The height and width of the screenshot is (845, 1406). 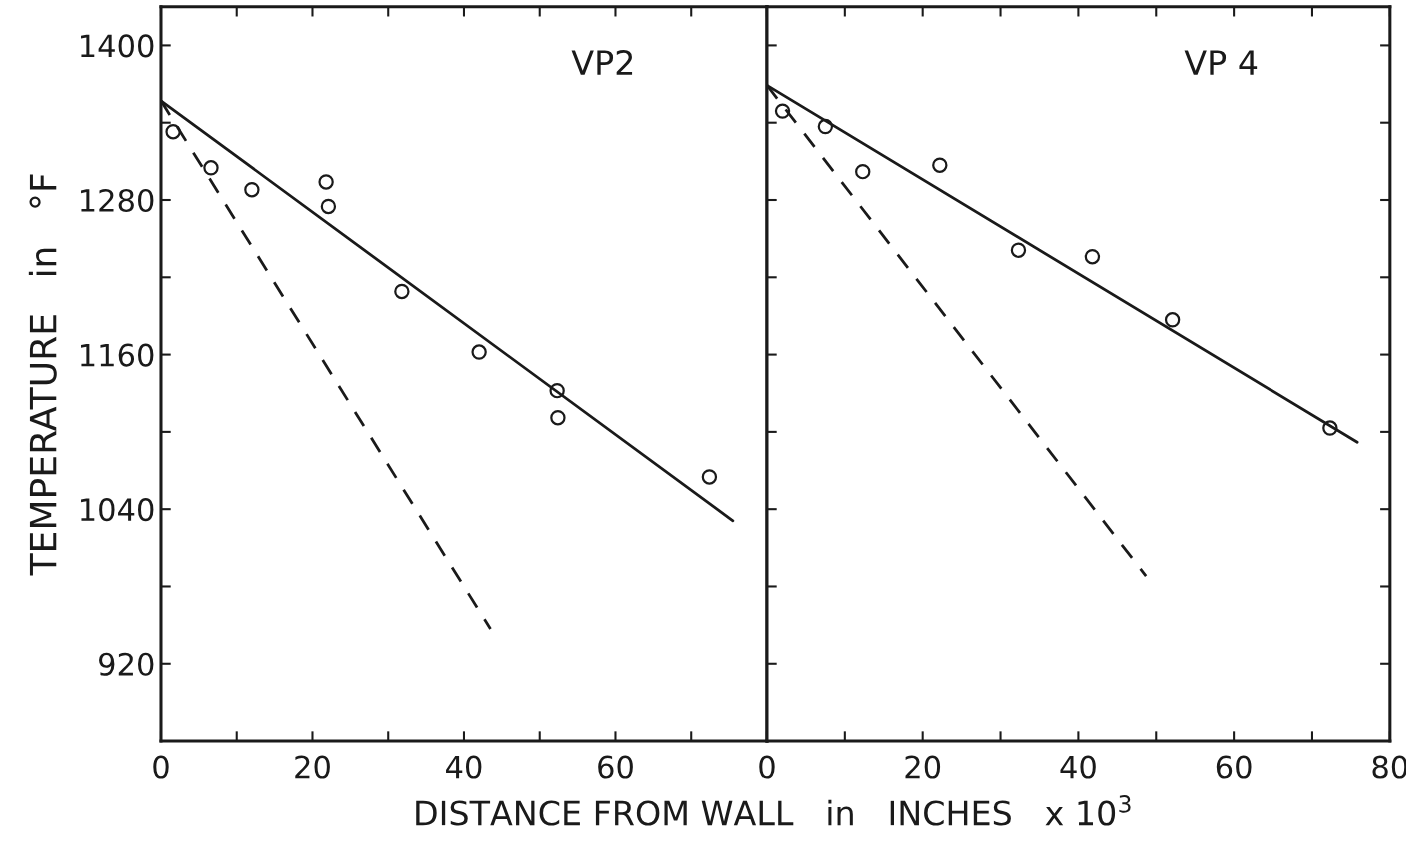 What do you see at coordinates (773, 810) in the screenshot?
I see `x-axis-title: DISTANCE FROM WALL in INCHES x 10$^{3}$` at bounding box center [773, 810].